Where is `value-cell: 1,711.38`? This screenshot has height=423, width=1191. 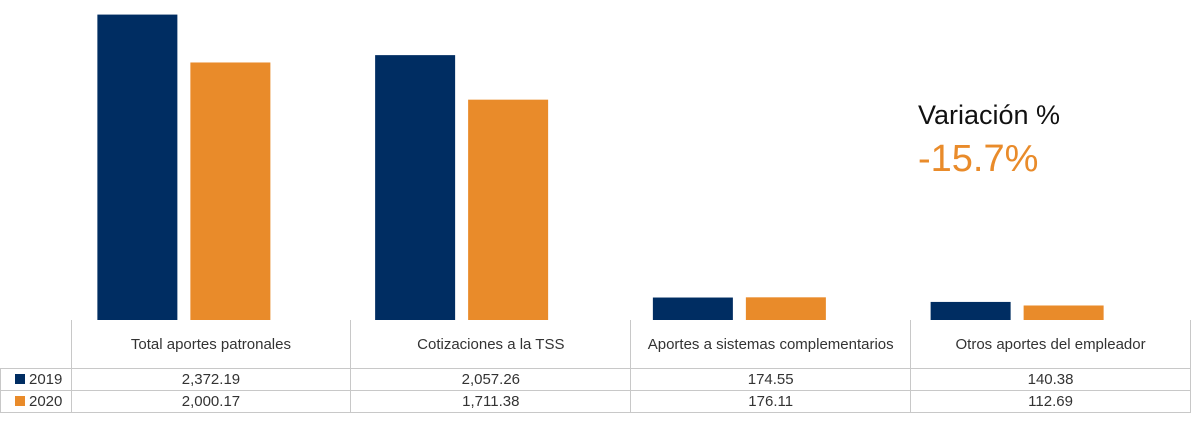 value-cell: 1,711.38 is located at coordinates (491, 401).